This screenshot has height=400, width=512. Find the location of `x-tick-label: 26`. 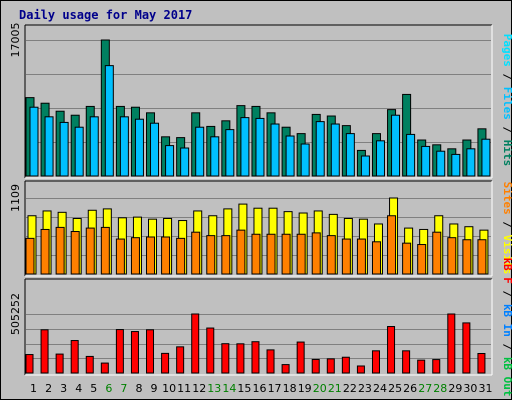

x-tick-label: 26 is located at coordinates (410, 388).